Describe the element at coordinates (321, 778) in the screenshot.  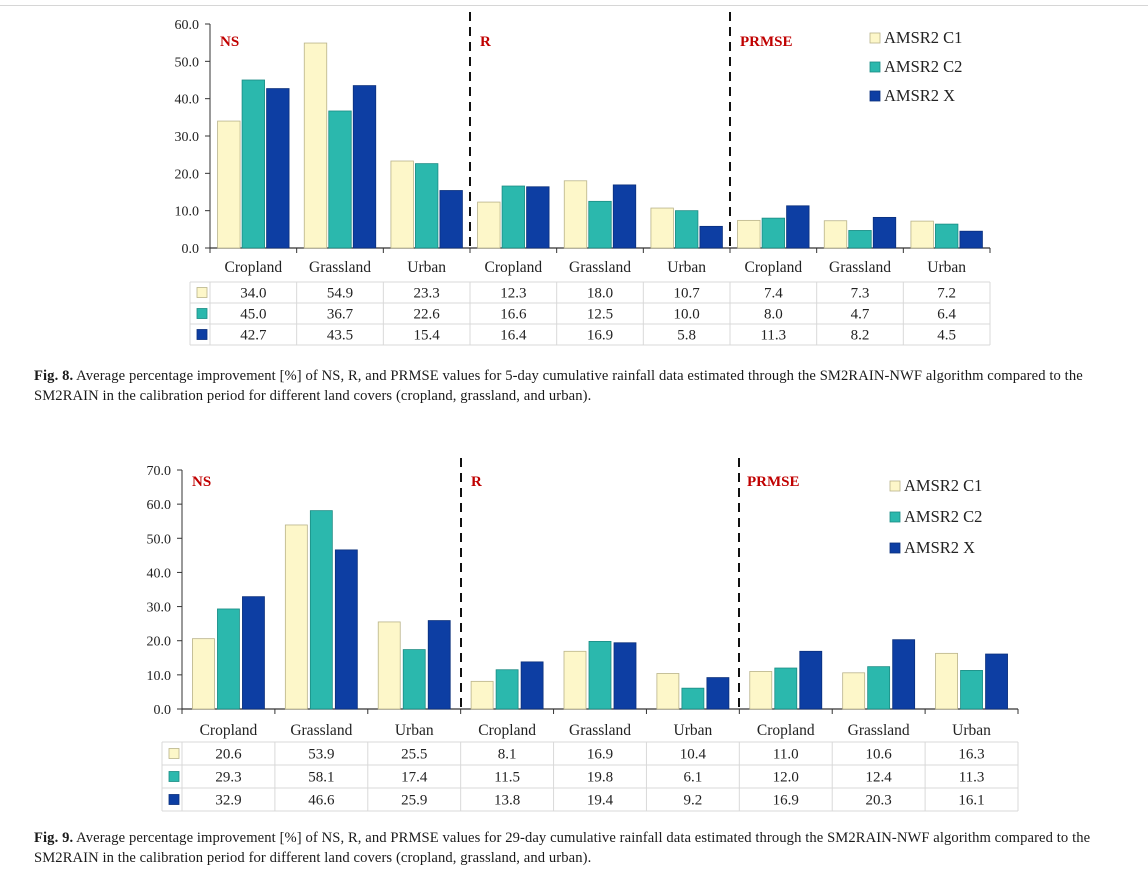
I see `fig9-table-cell: 58.1` at that location.